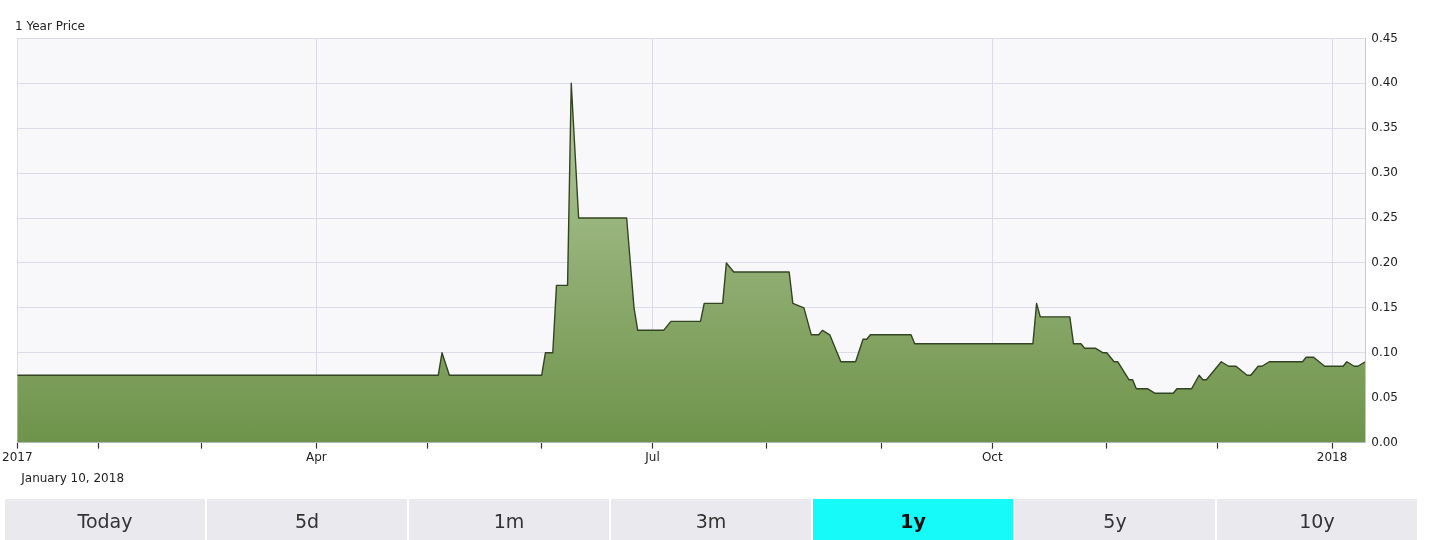 This screenshot has width=1448, height=540. What do you see at coordinates (17, 456) in the screenshot?
I see `x-tick-label: 2017` at bounding box center [17, 456].